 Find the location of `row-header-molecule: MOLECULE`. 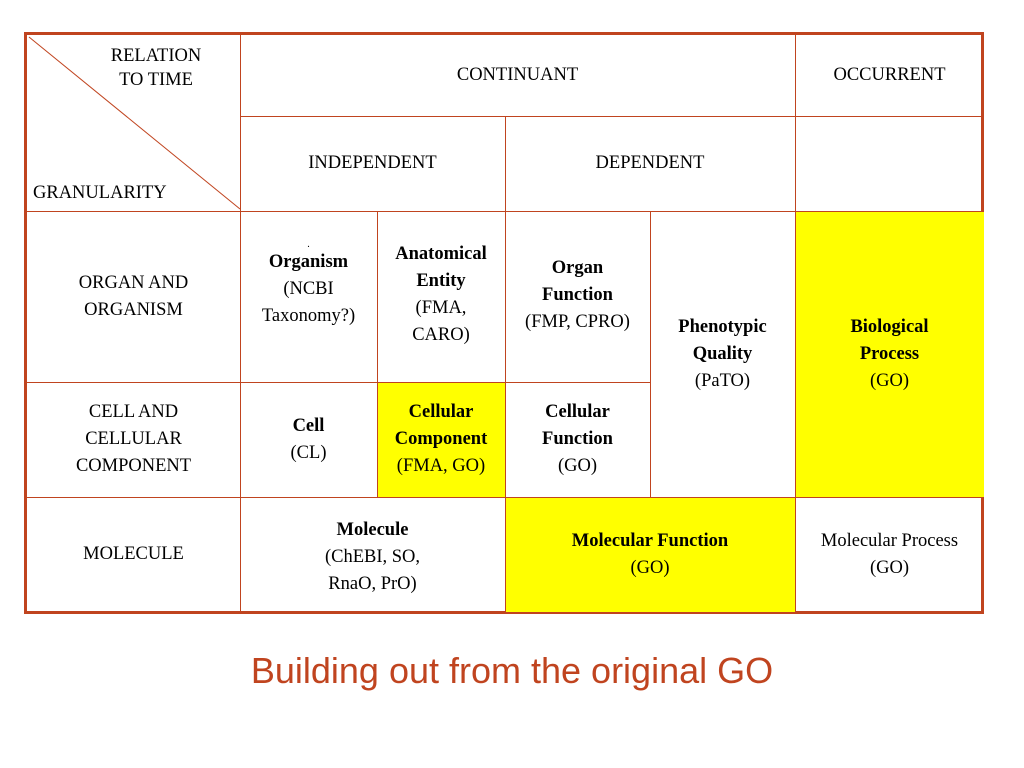

row-header-molecule: MOLECULE is located at coordinates (133, 554).